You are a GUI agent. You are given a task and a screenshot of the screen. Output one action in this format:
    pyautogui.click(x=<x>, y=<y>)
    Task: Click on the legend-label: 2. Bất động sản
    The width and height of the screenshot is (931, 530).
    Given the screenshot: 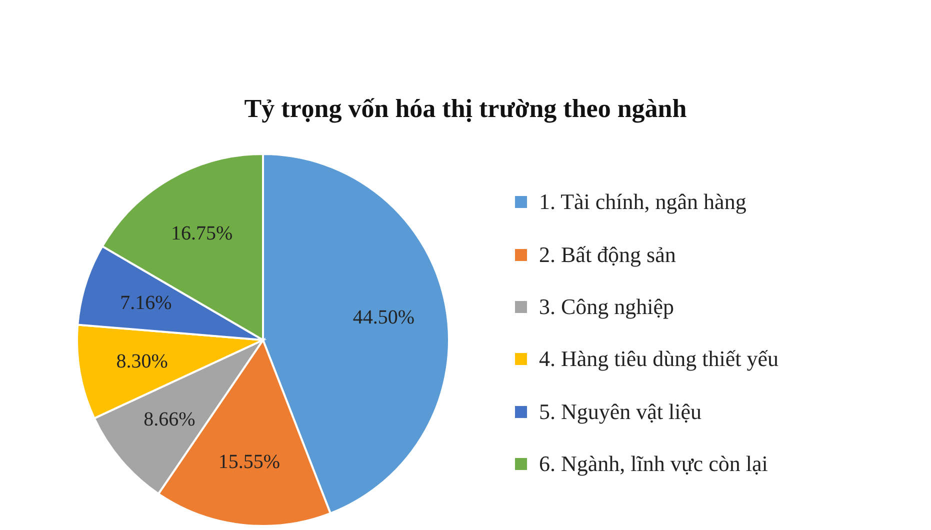 What is the action you would take?
    pyautogui.click(x=607, y=255)
    